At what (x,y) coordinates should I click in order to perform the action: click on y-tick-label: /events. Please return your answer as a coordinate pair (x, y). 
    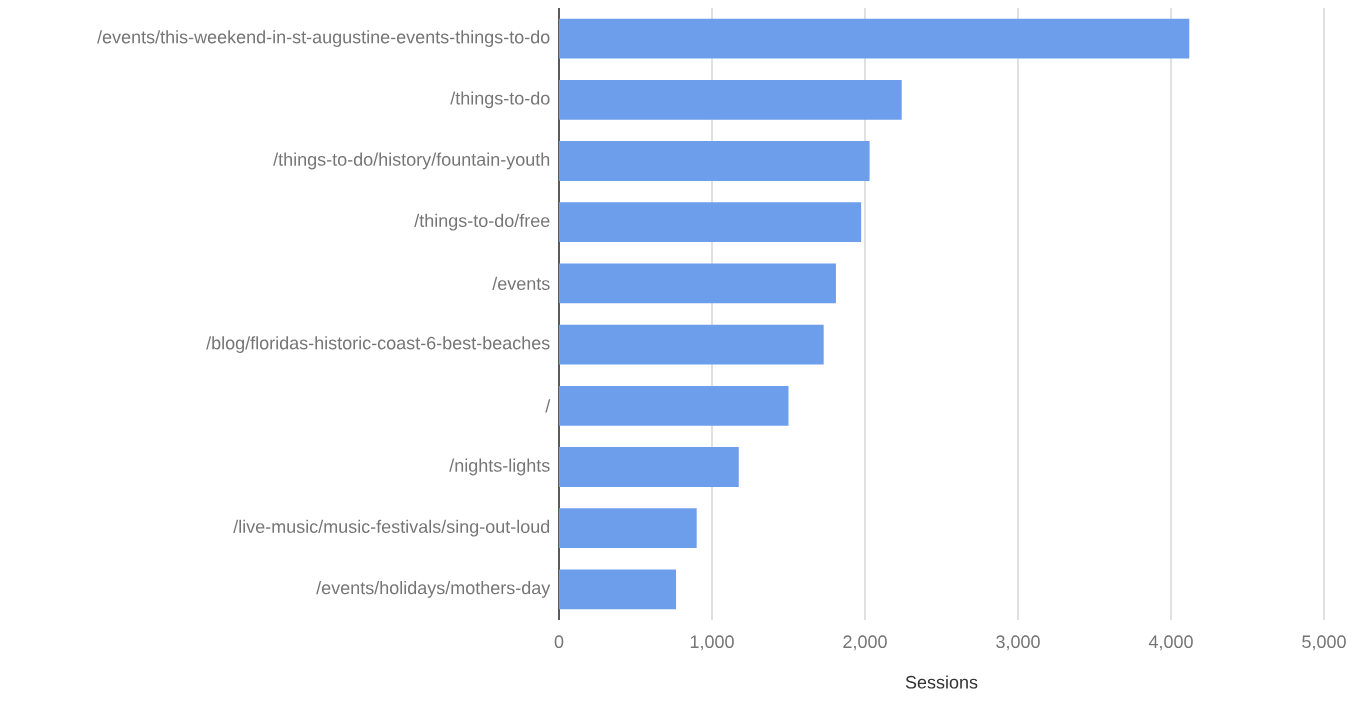
    Looking at the image, I should click on (521, 283).